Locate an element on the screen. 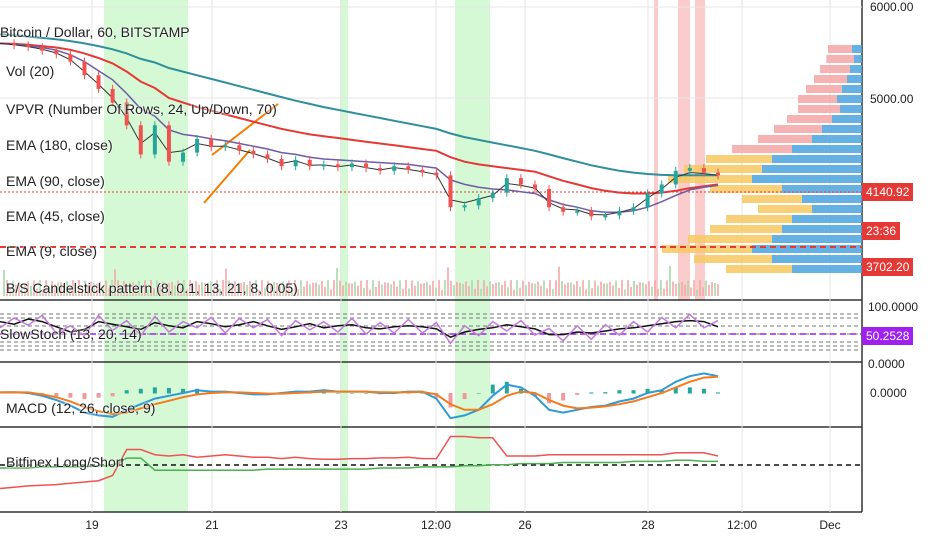 This screenshot has width=932, height=550. legend-macd: MACD (12, 26, close, 9) is located at coordinates (81, 408).